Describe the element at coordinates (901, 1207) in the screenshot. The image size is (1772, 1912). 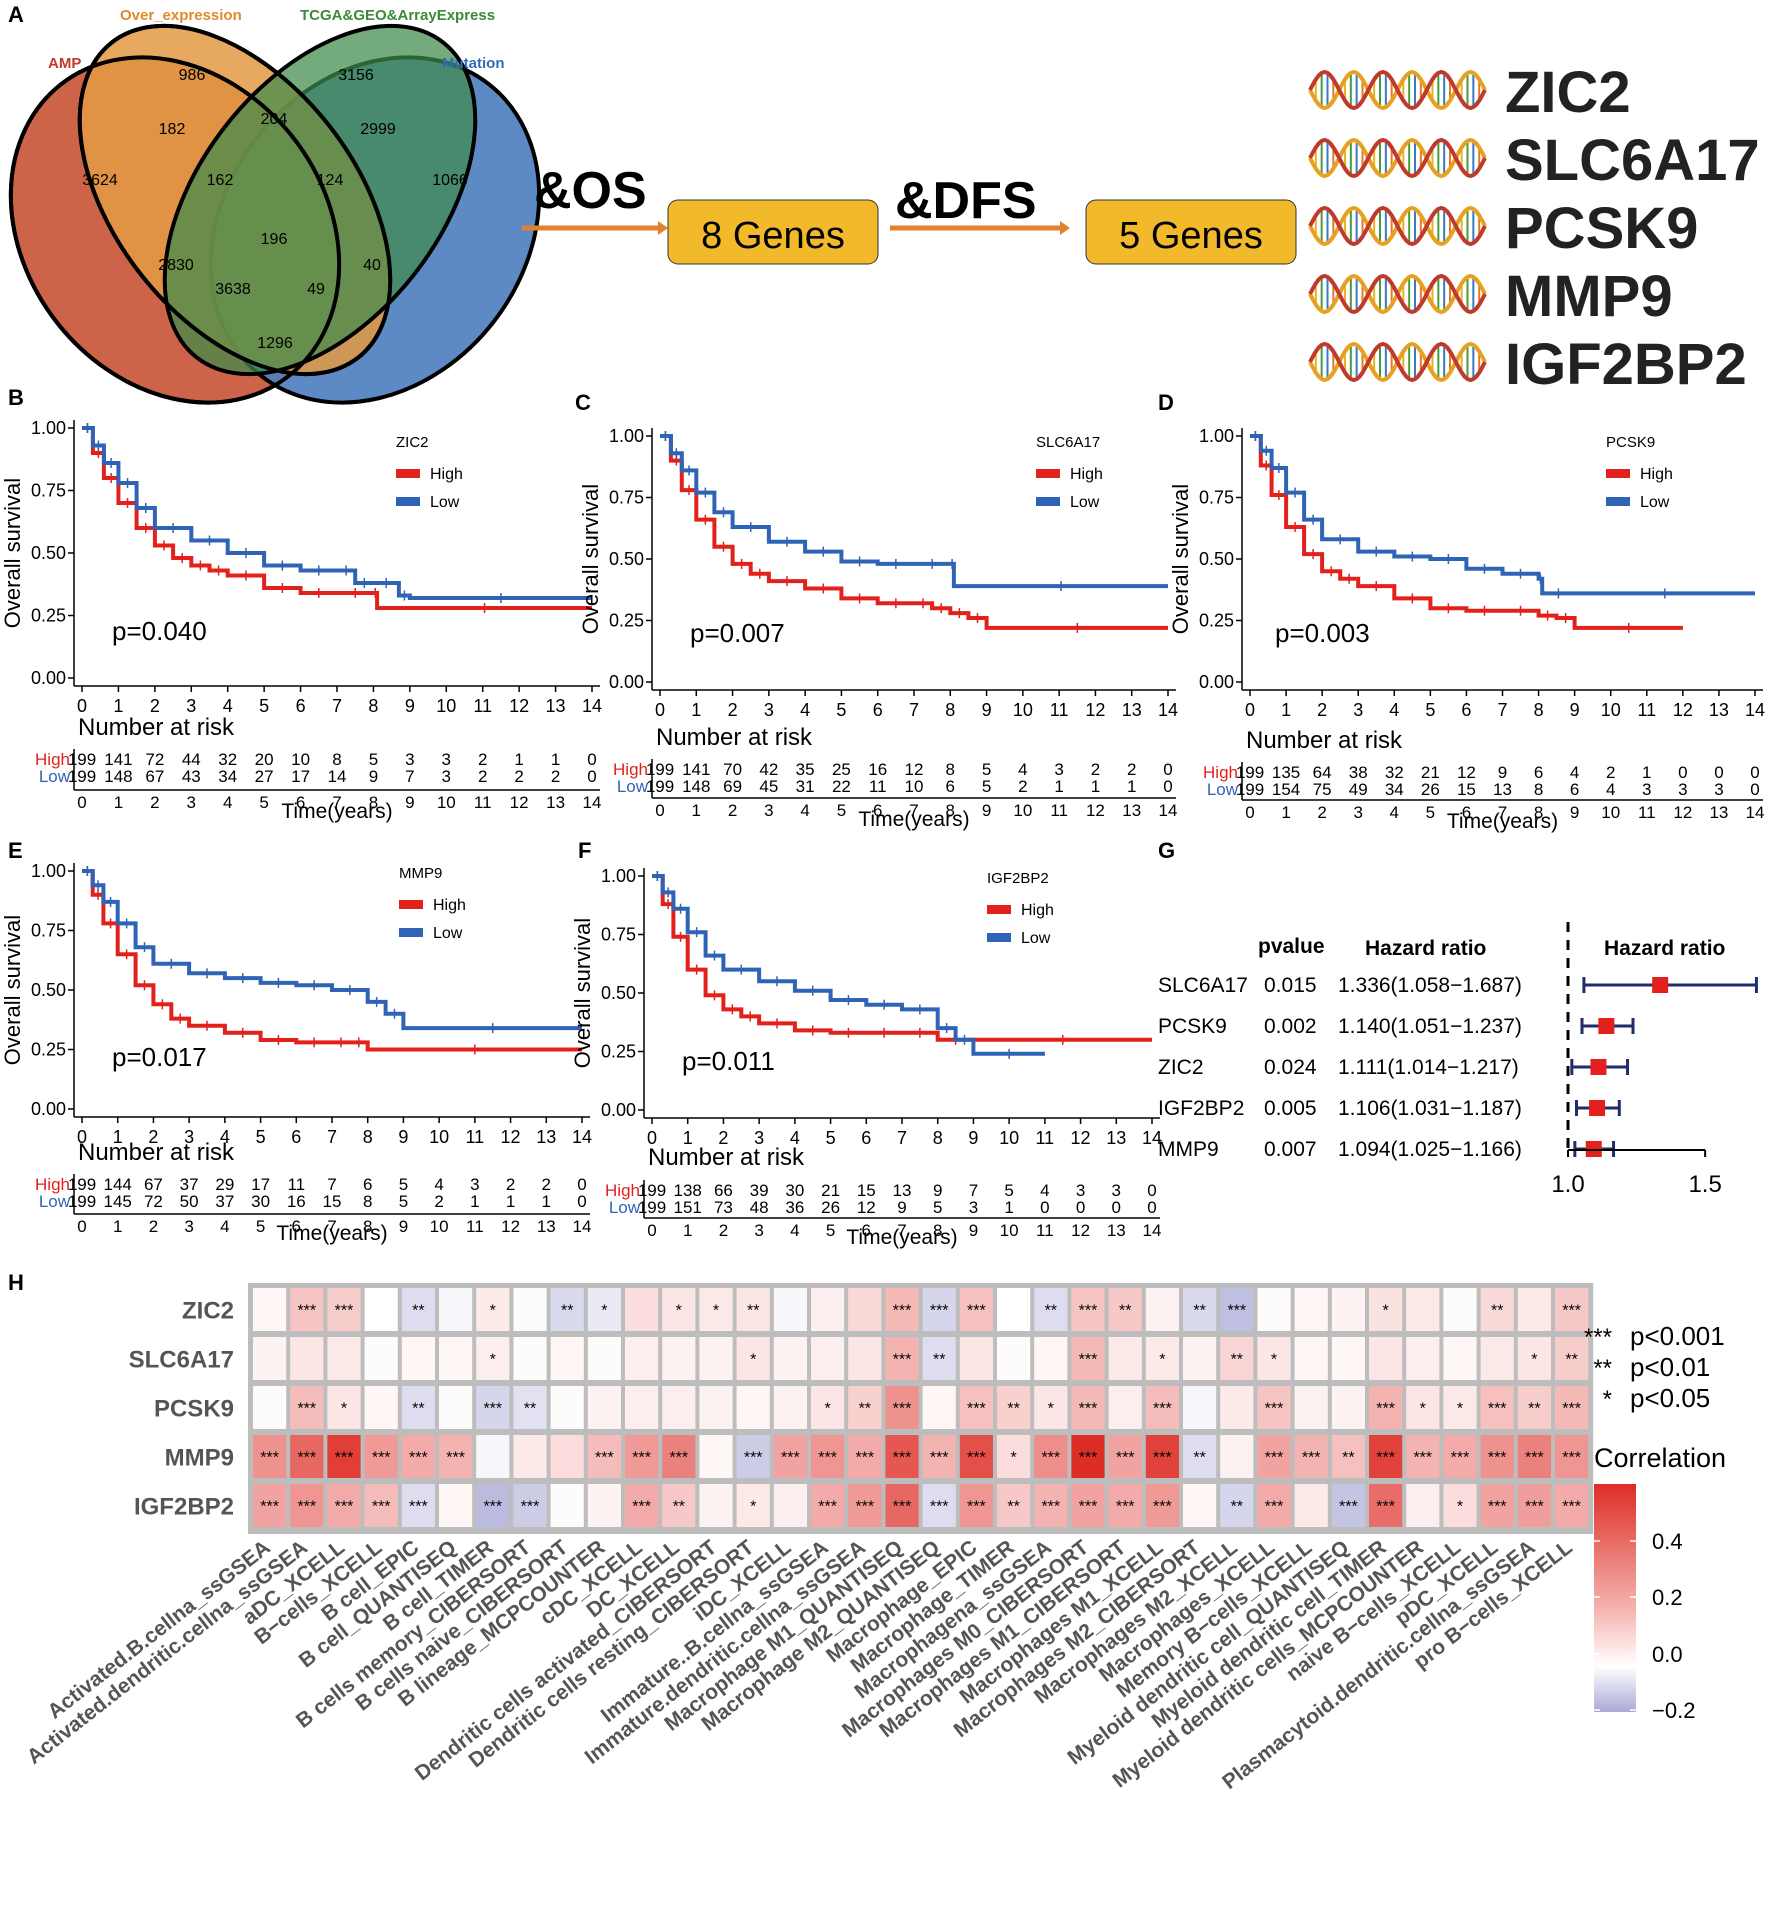
I see `risk-value-low: 9` at that location.